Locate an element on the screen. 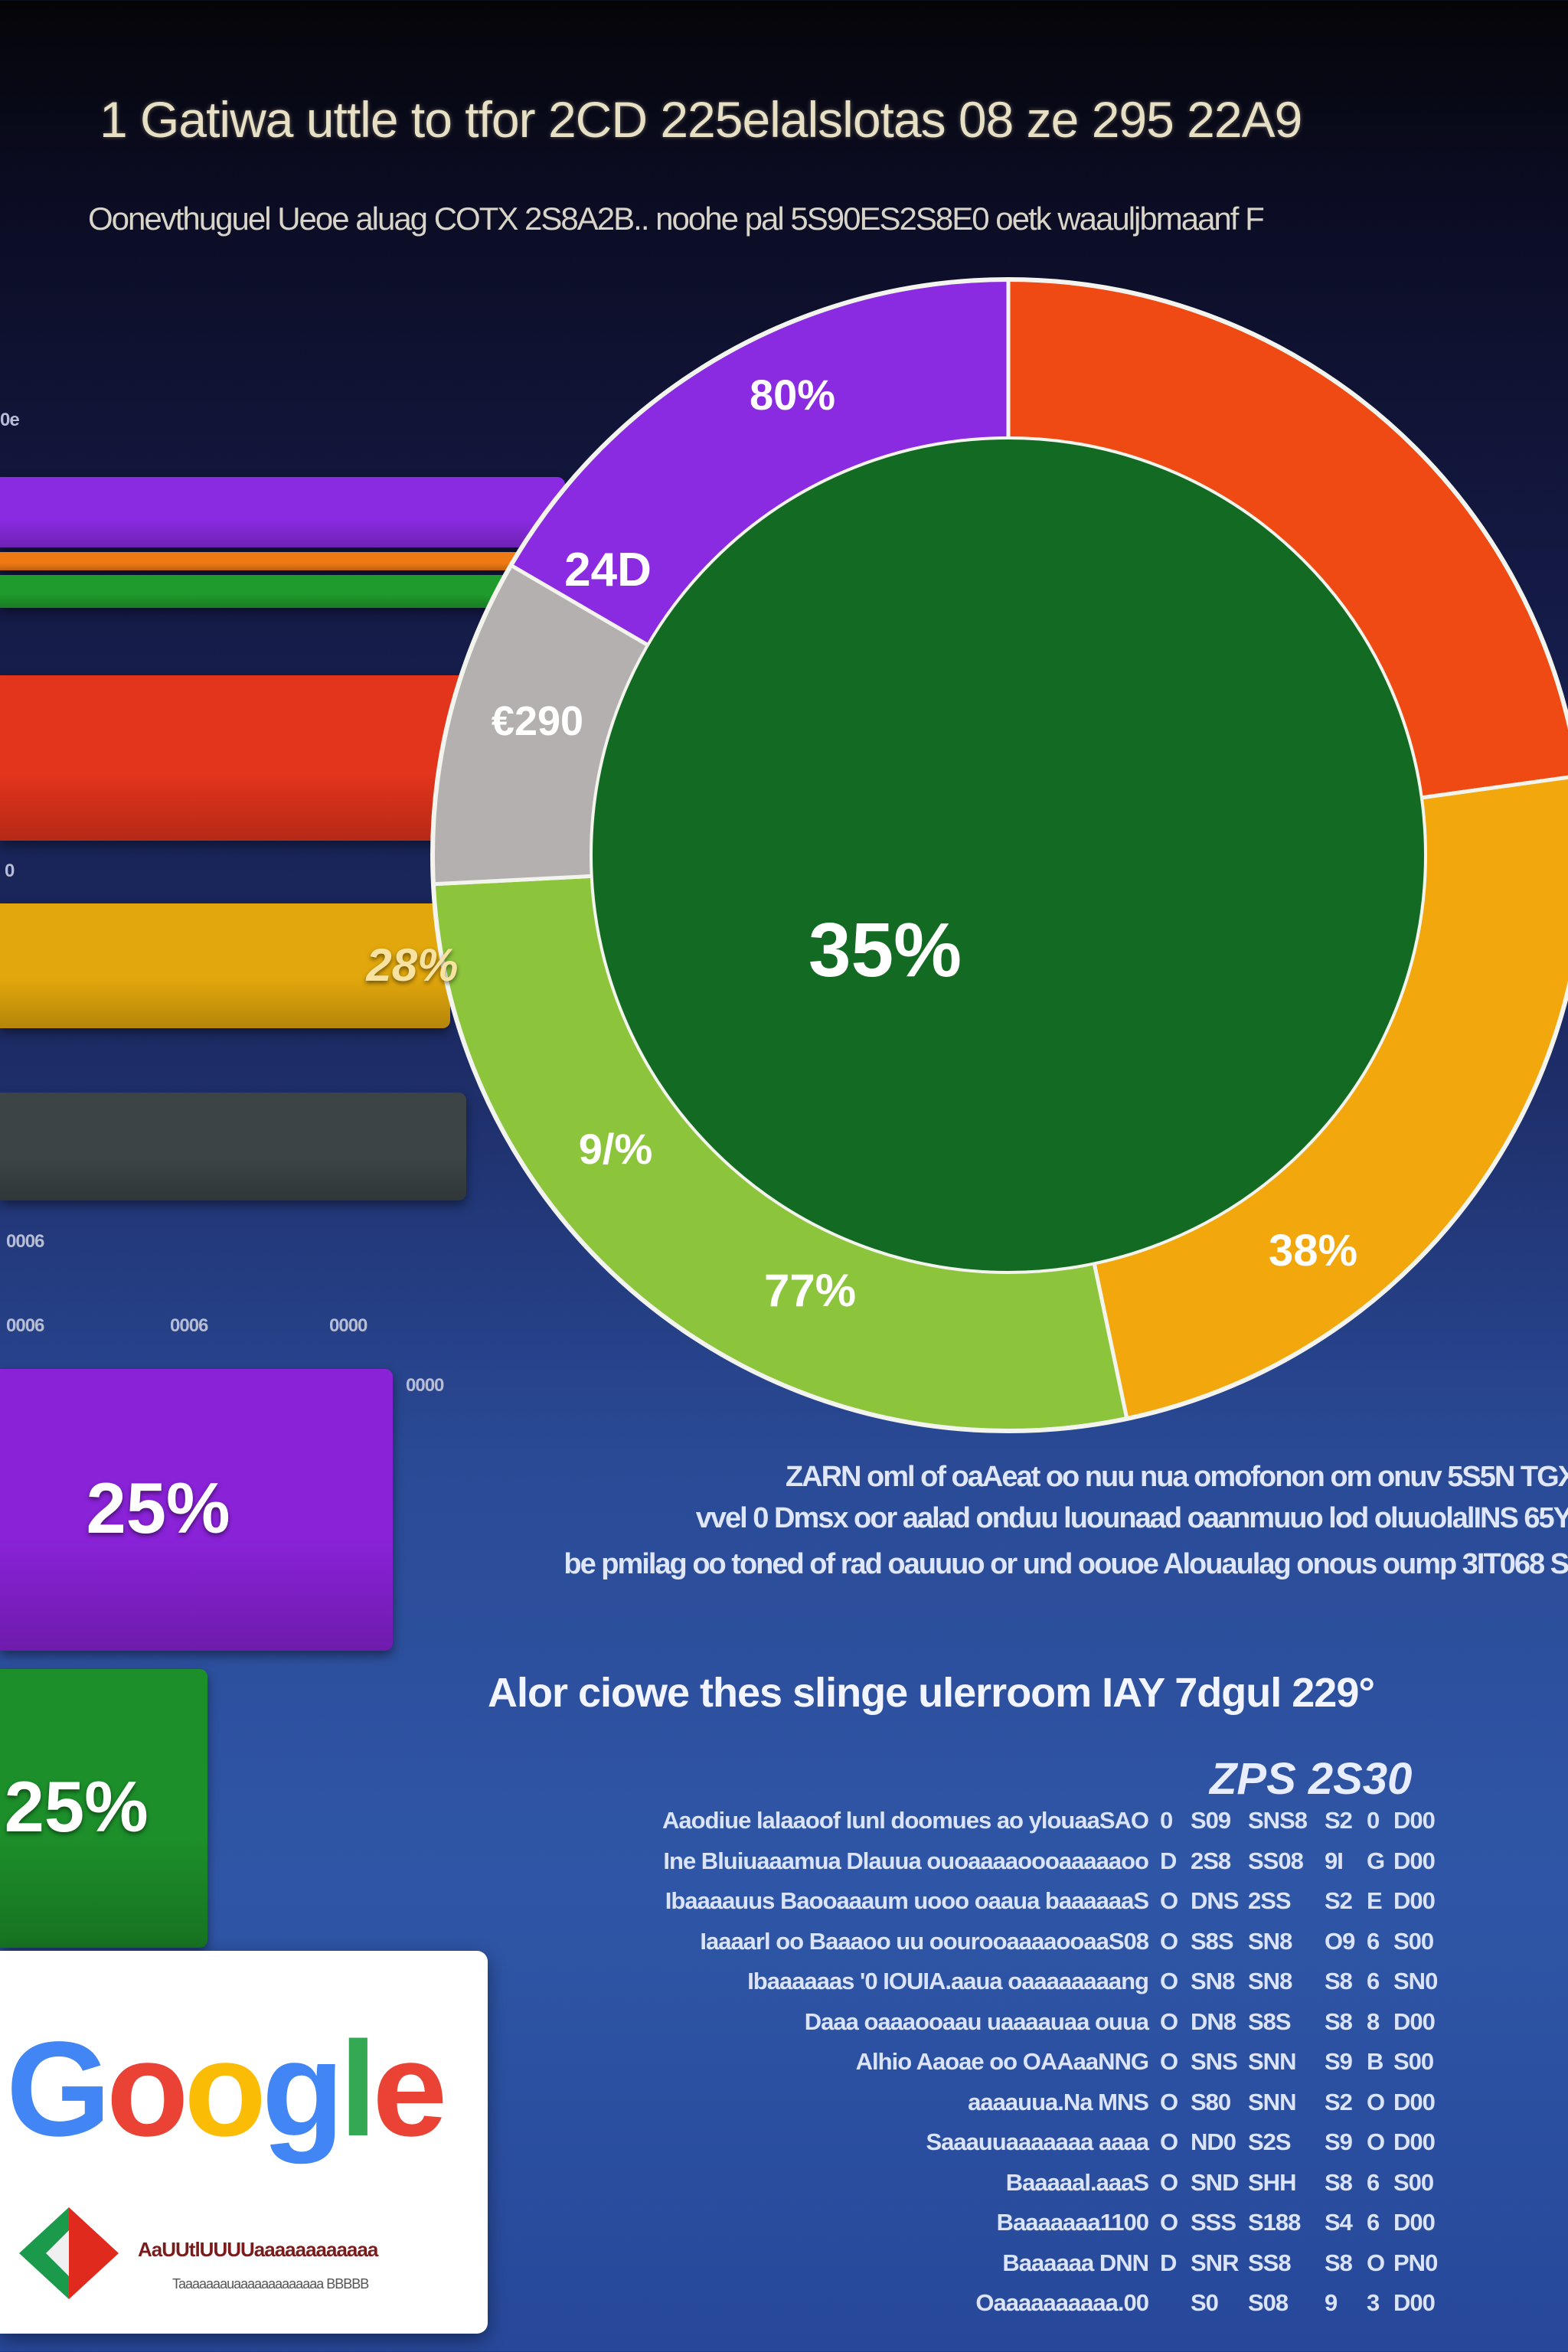 The width and height of the screenshot is (1568, 2352). bar-red is located at coordinates (239, 758).